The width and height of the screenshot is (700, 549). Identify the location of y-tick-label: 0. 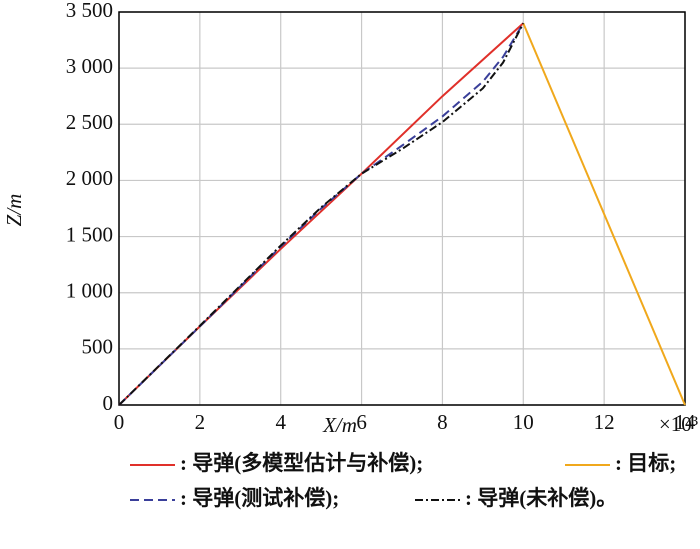
(108, 403).